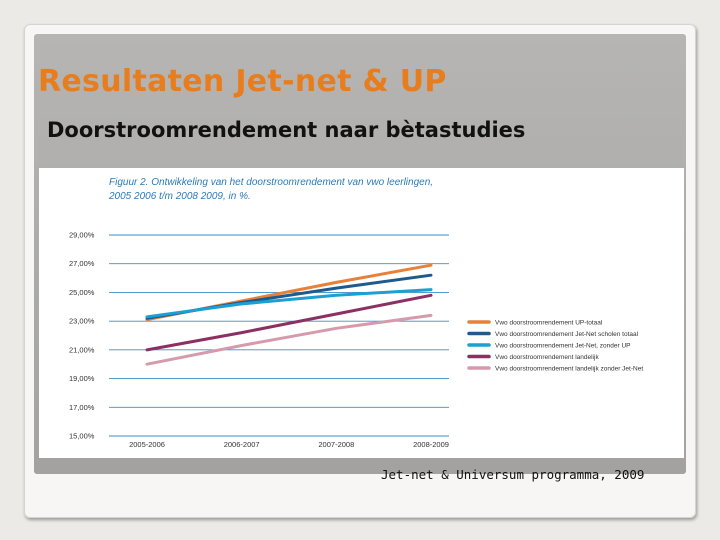 This screenshot has width=720, height=540. I want to click on legend-label: Vwo doorstroomrendement UP-totaal, so click(549, 322).